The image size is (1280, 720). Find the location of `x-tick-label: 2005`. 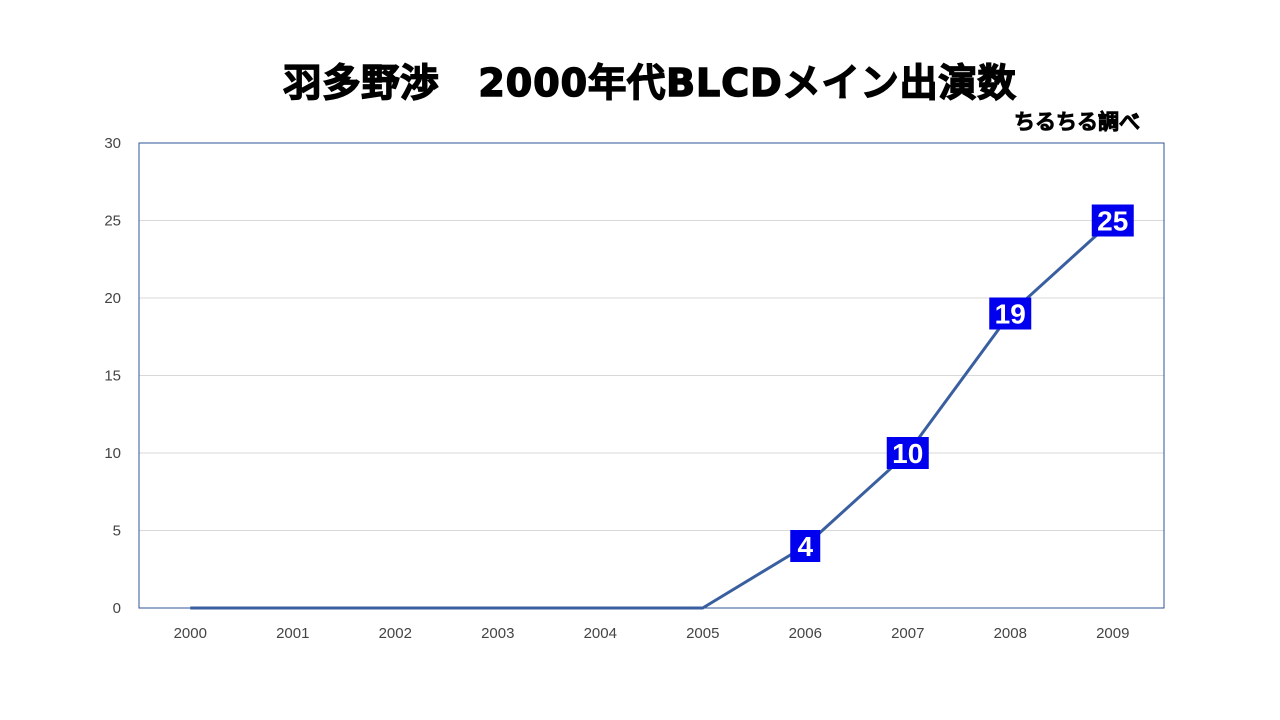

x-tick-label: 2005 is located at coordinates (702, 633).